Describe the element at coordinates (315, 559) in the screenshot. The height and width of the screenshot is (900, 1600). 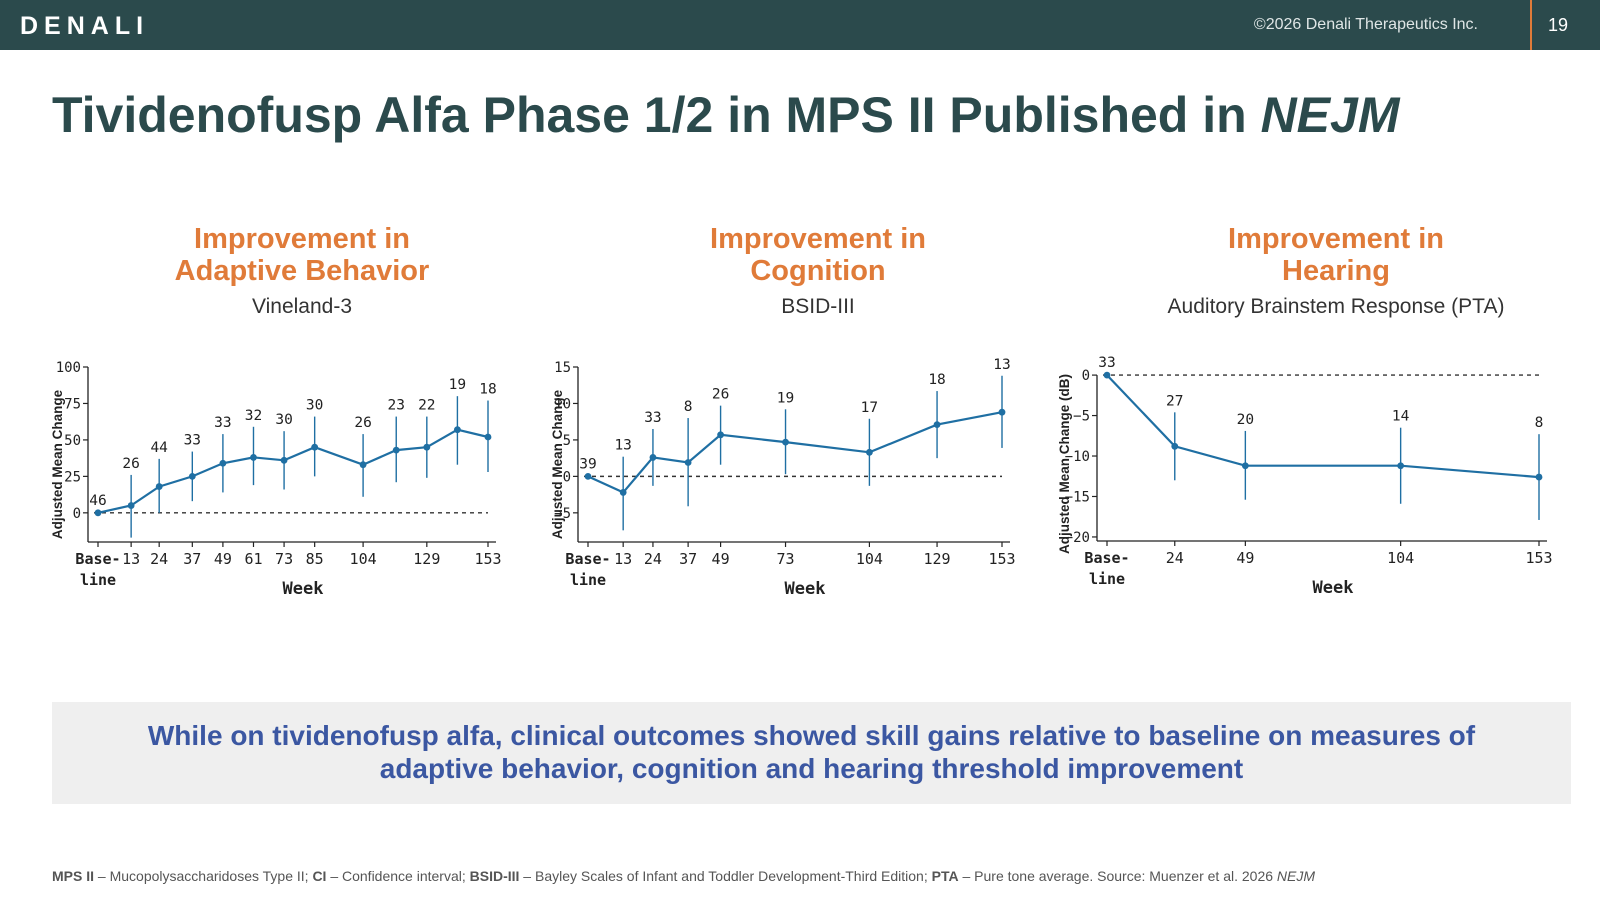
I see `x-tick-label: 85` at that location.